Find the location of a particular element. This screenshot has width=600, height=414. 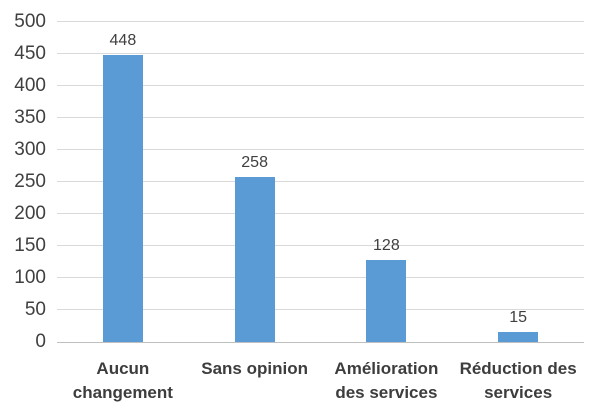

y-tick-label: 50 is located at coordinates (35, 309).